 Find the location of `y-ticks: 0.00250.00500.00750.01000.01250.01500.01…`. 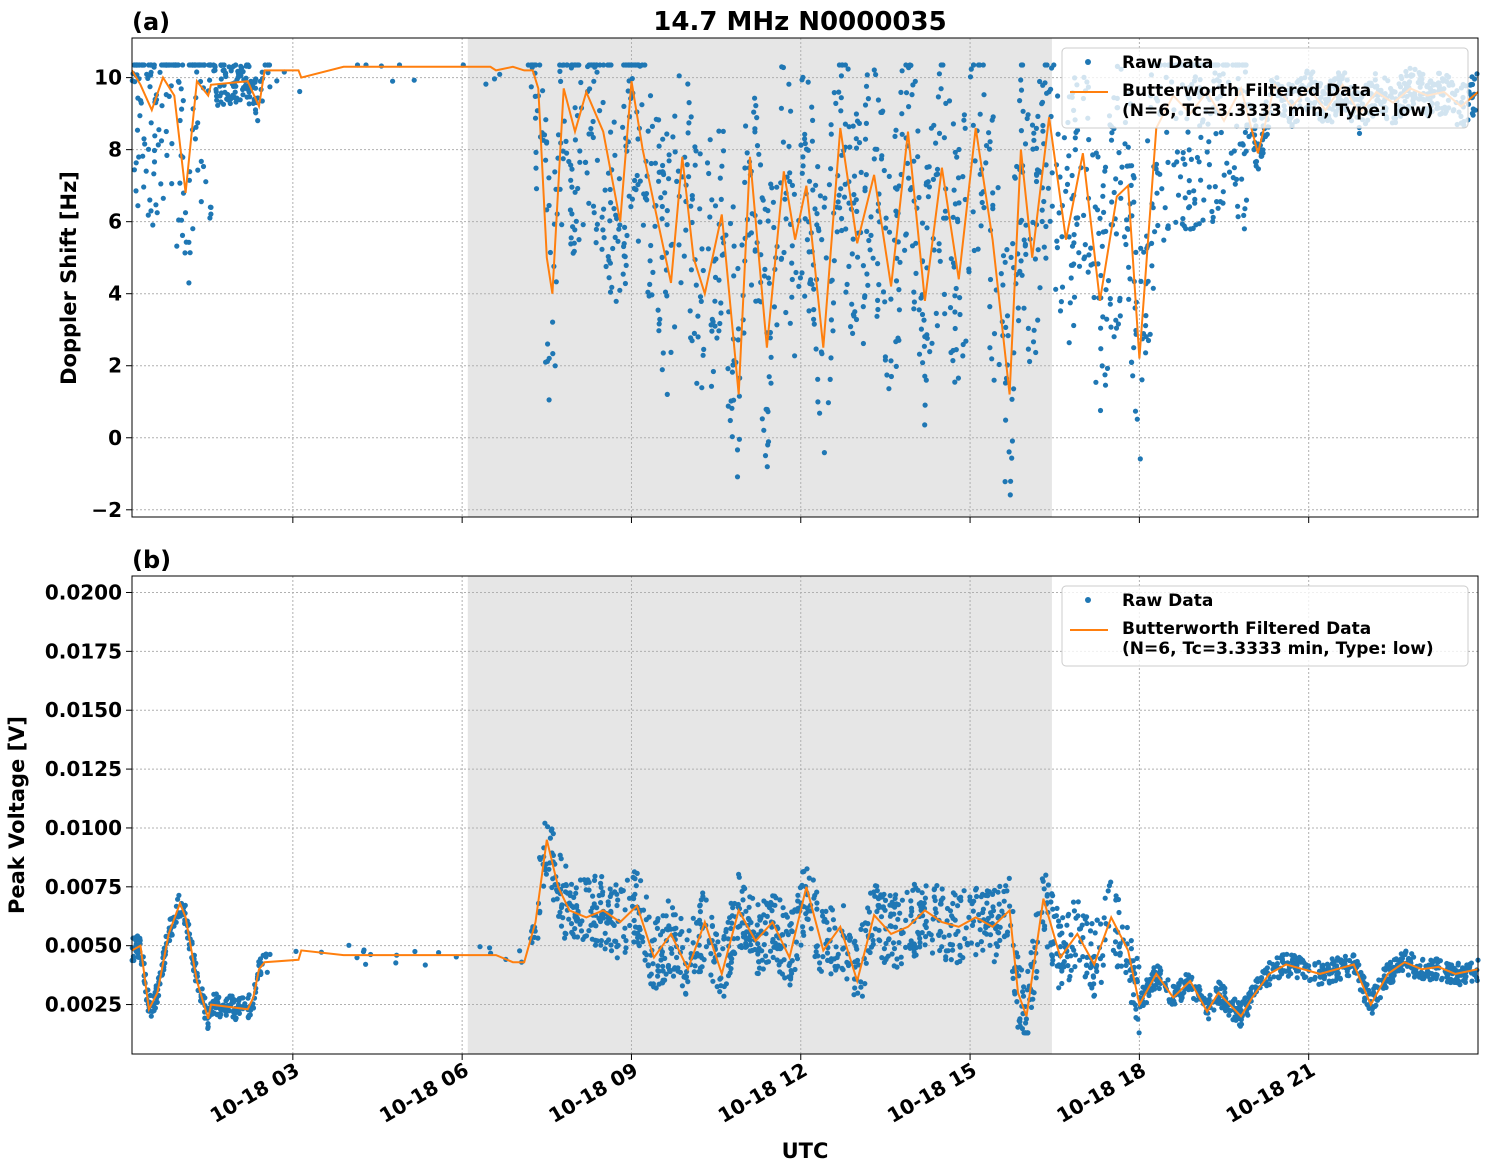

y-ticks: 0.00250.00500.00750.01000.01250.01500.01… is located at coordinates (88, 798).